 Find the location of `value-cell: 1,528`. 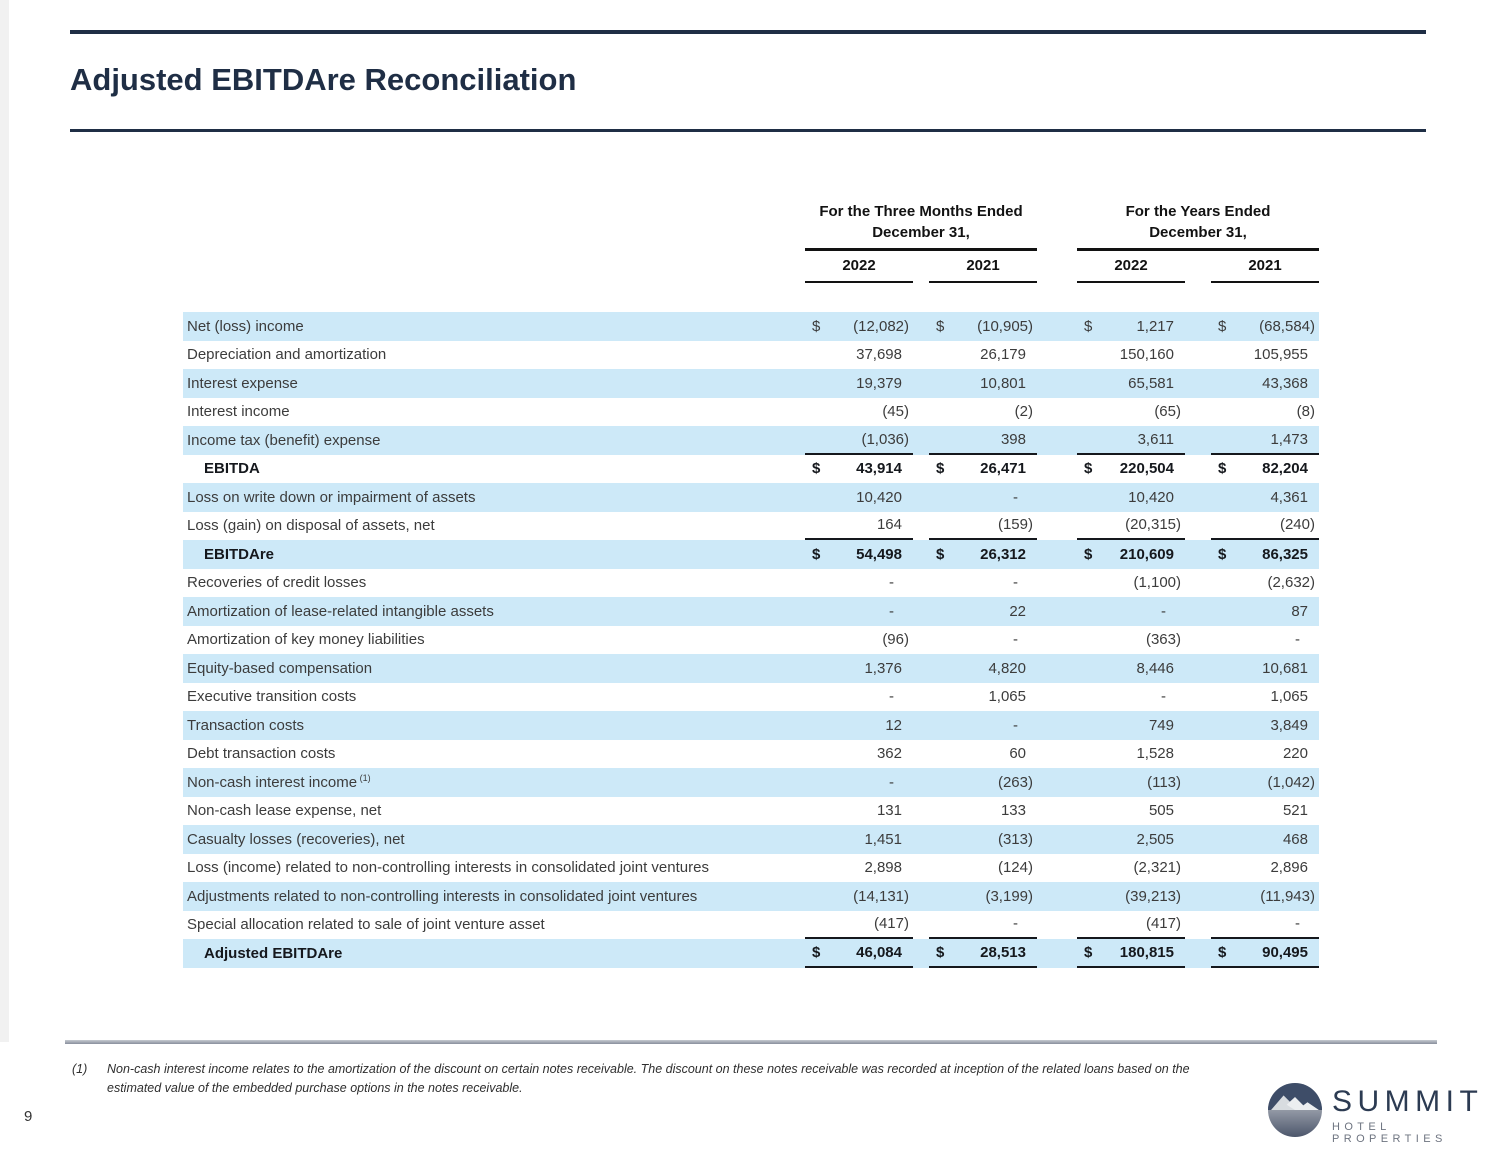

value-cell: 1,528 is located at coordinates (1131, 754).